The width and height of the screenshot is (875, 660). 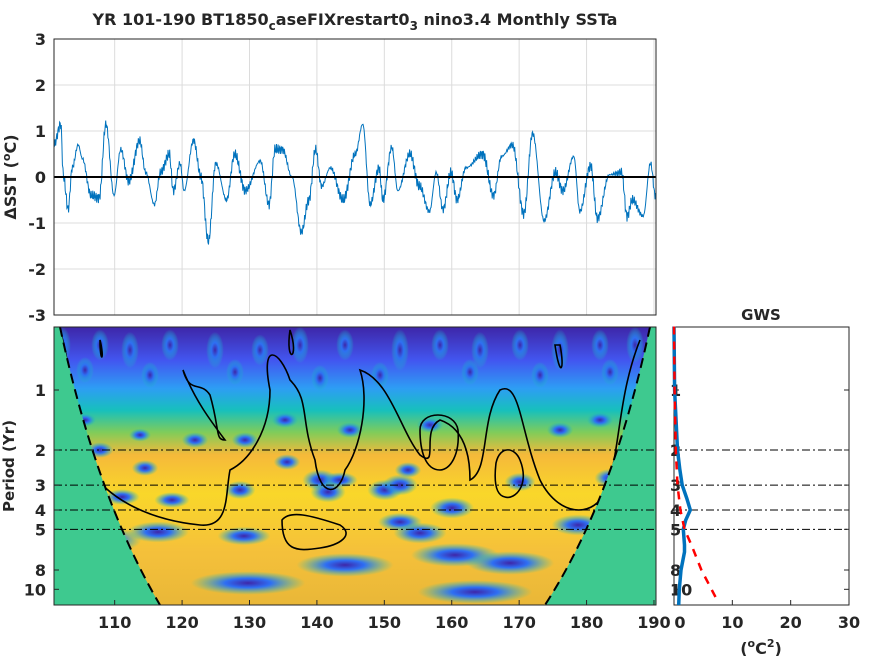 What do you see at coordinates (40, 485) in the screenshot?
I see `period-tick-label: 3` at bounding box center [40, 485].